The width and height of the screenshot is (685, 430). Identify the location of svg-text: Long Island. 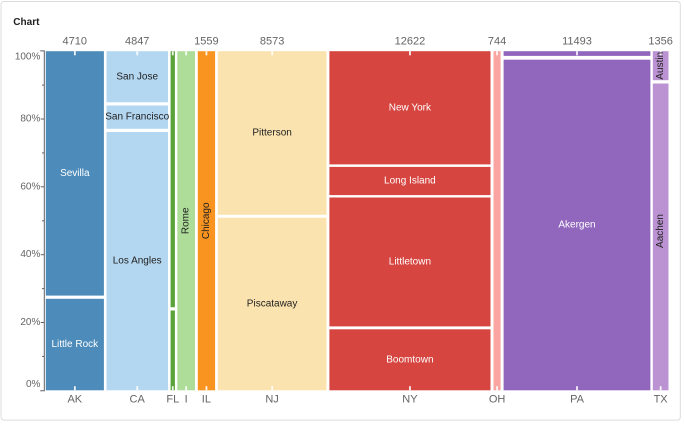
(410, 181).